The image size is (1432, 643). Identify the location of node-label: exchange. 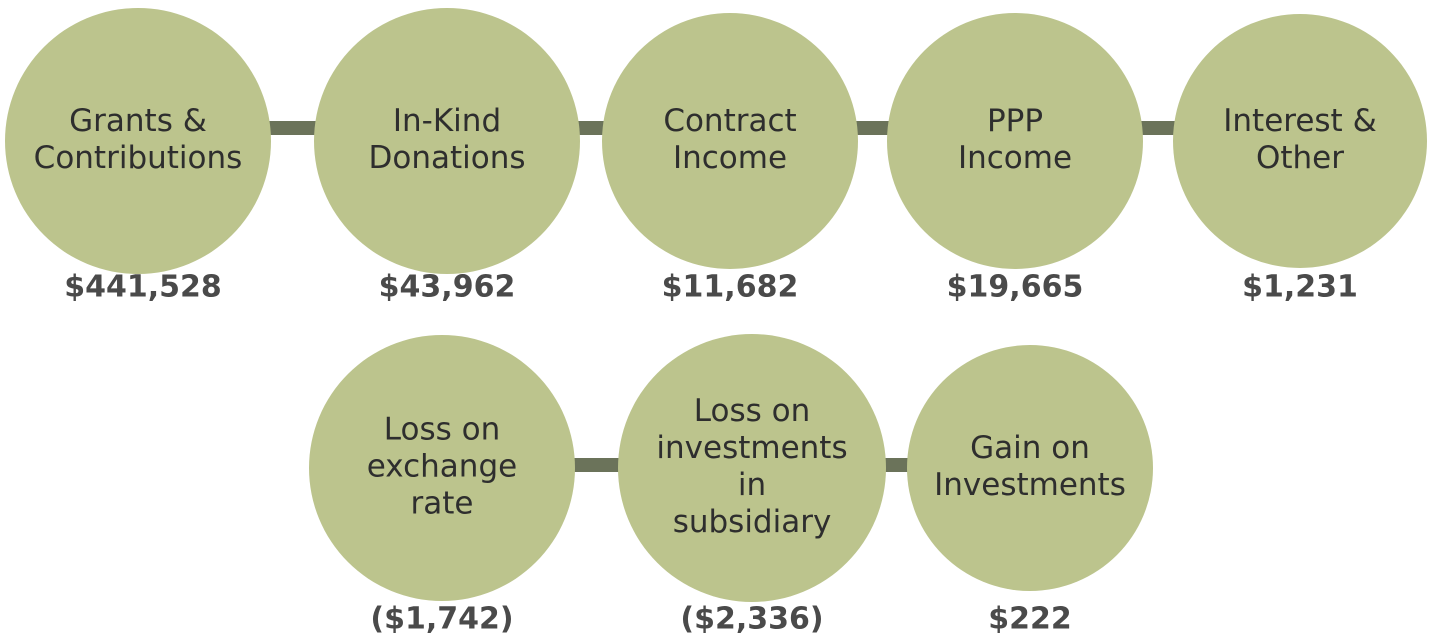
(442, 467).